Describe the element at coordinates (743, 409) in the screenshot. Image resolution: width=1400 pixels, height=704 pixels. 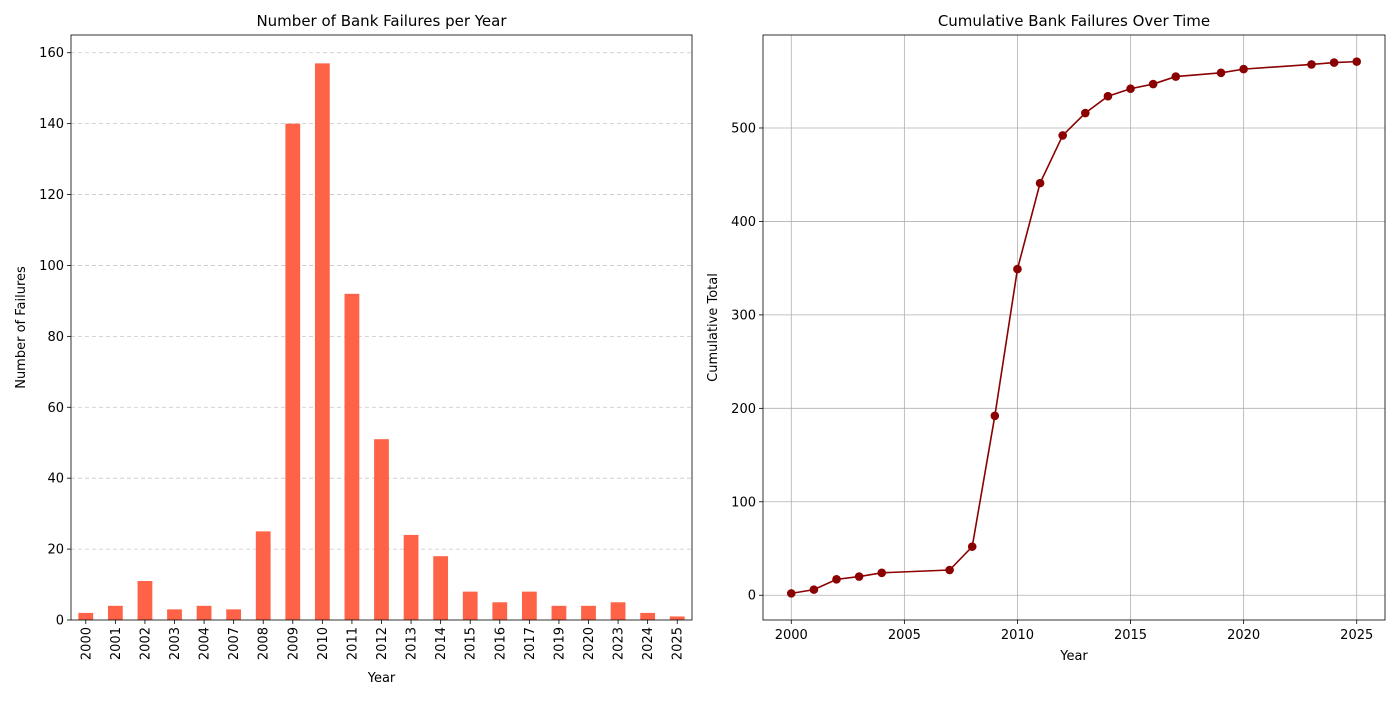
I see `line-y-tick-label: 200` at that location.